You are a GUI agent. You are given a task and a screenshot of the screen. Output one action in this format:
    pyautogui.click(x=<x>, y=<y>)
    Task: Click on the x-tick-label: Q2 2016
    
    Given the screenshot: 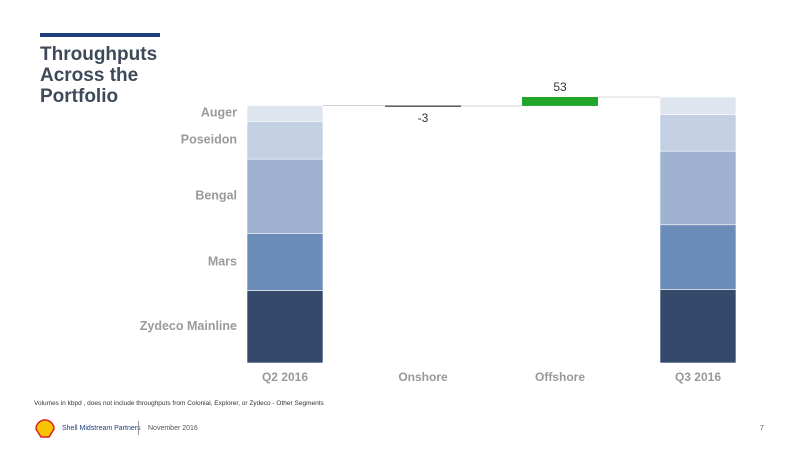 What is the action you would take?
    pyautogui.click(x=285, y=377)
    